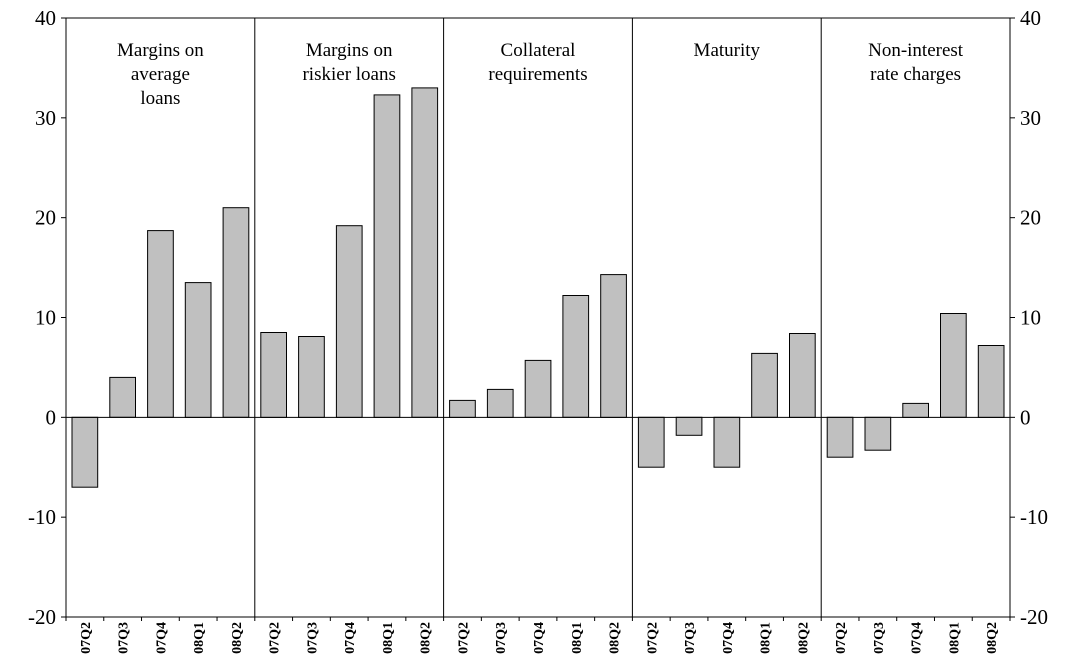 The width and height of the screenshot is (1076, 668). What do you see at coordinates (160, 74) in the screenshot?
I see `panel-title: average` at bounding box center [160, 74].